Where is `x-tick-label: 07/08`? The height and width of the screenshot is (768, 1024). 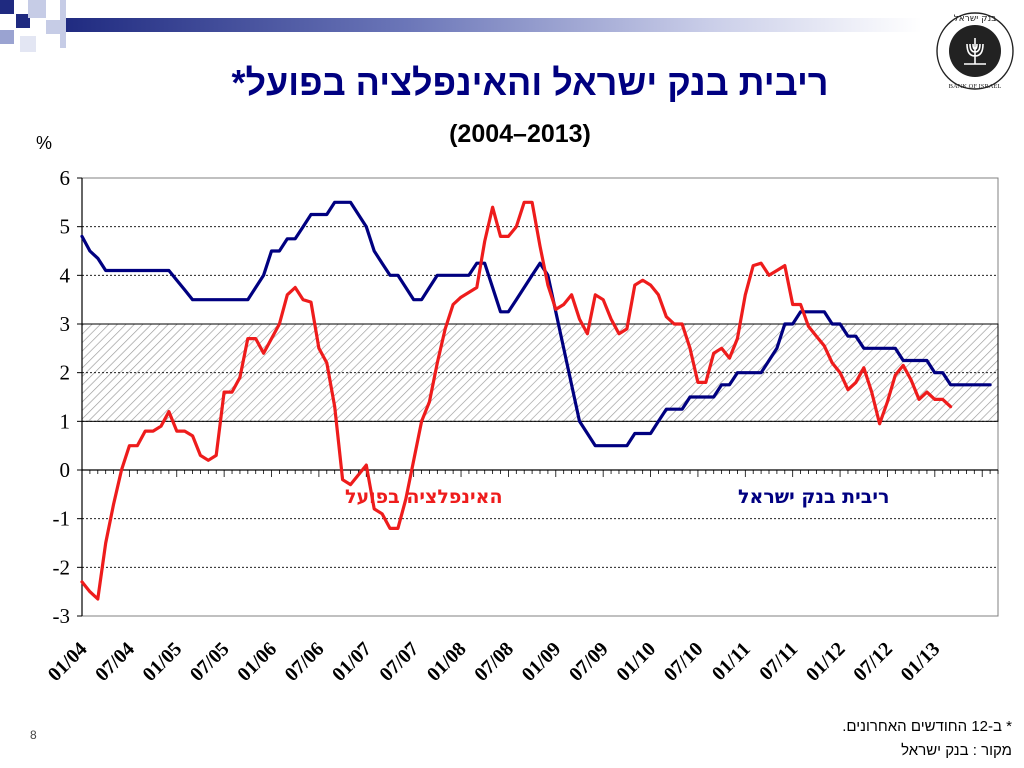
x-tick-label: 07/08 is located at coordinates (494, 662).